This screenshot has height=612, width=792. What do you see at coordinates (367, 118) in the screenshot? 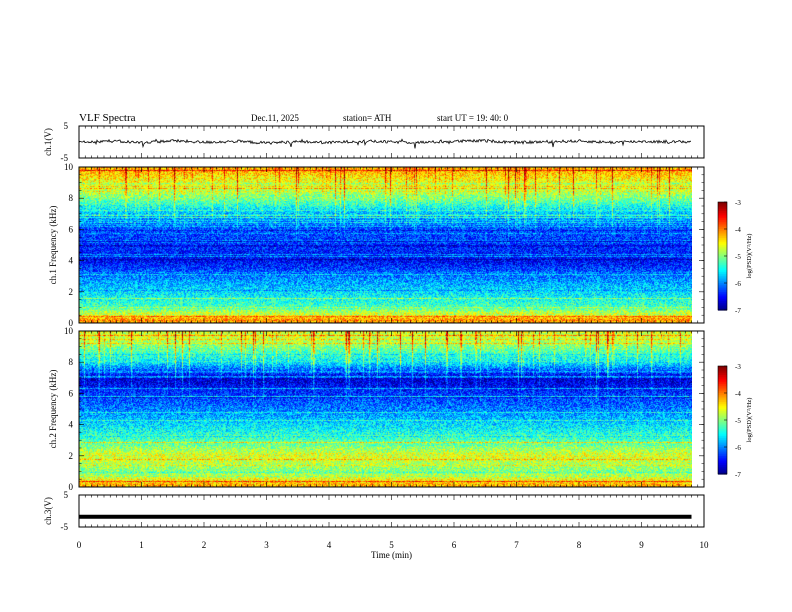
I see `station-label: station= ATH` at bounding box center [367, 118].